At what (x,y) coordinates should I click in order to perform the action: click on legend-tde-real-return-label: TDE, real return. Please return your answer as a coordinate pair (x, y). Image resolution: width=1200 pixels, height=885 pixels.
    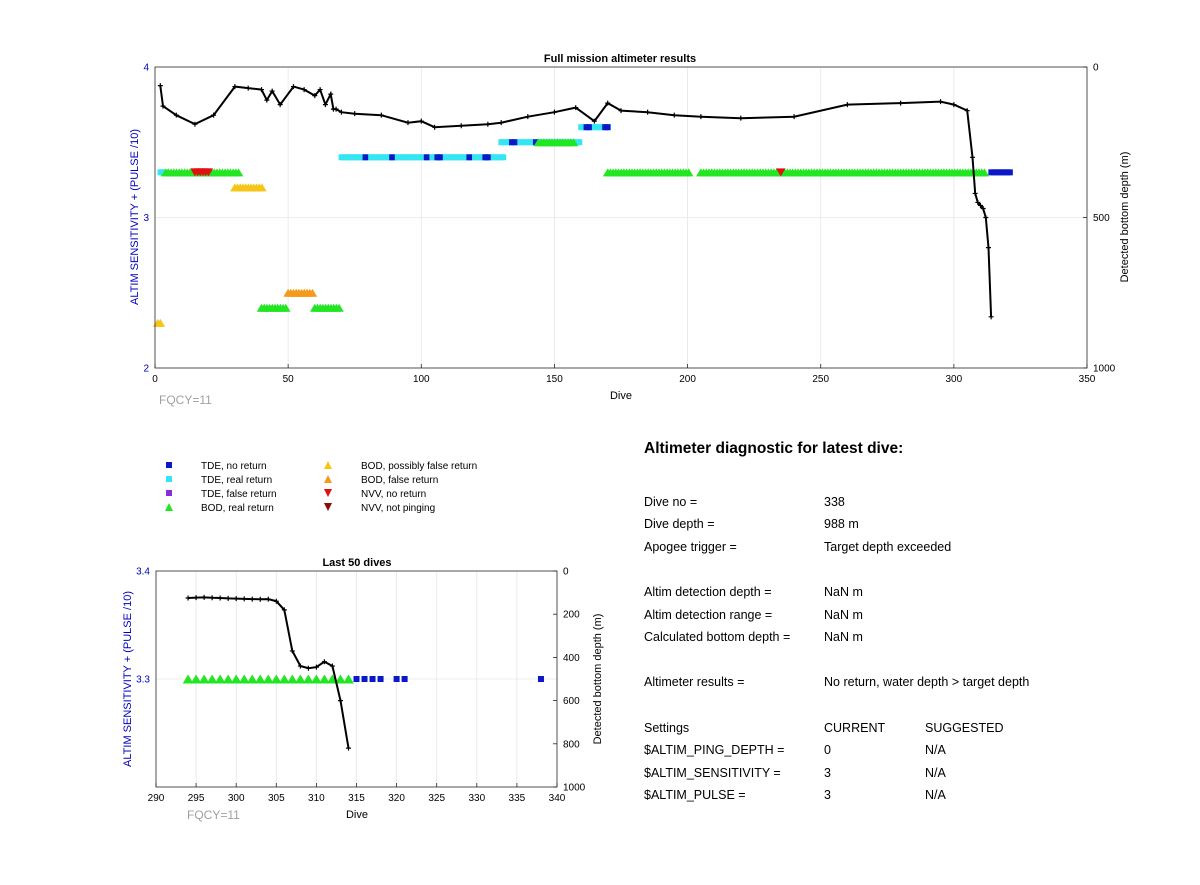
    Looking at the image, I should click on (236, 480).